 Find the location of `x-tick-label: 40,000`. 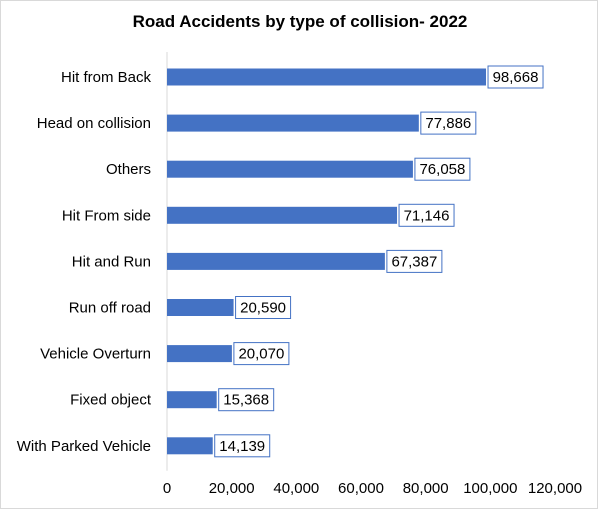

x-tick-label: 40,000 is located at coordinates (296, 488).